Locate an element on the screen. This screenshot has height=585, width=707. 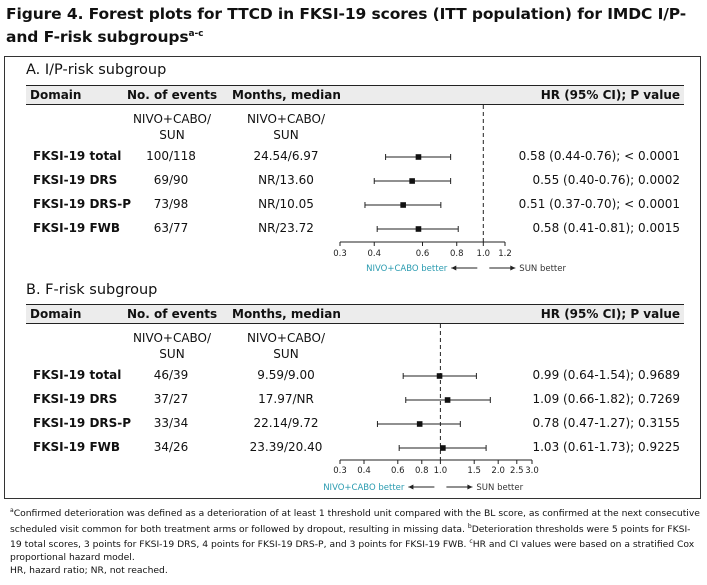
x-tick-label: 2.0 is located at coordinates (498, 471).